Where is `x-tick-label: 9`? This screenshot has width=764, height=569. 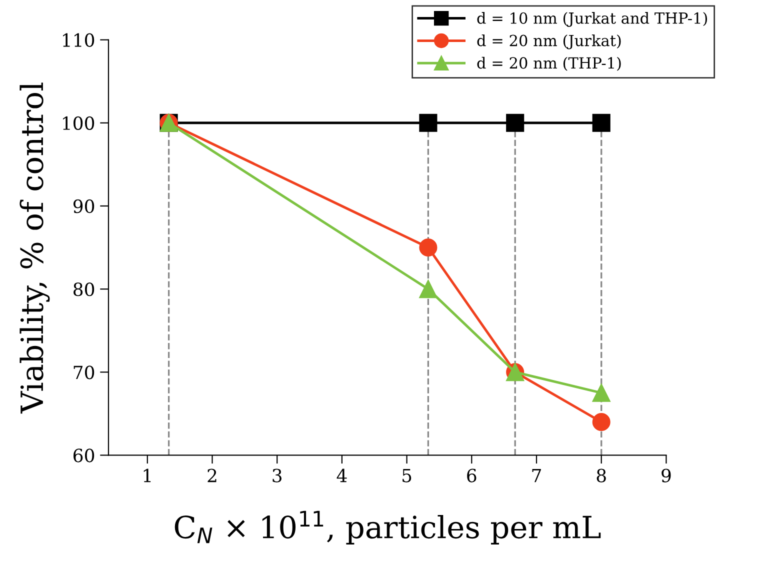 x-tick-label: 9 is located at coordinates (666, 475).